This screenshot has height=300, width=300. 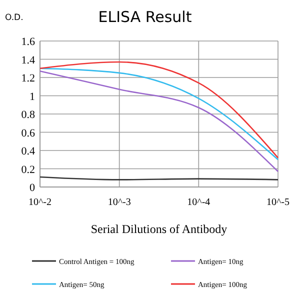 What do you see at coordinates (32, 96) in the screenshot?
I see `y-tick-label: 1` at bounding box center [32, 96].